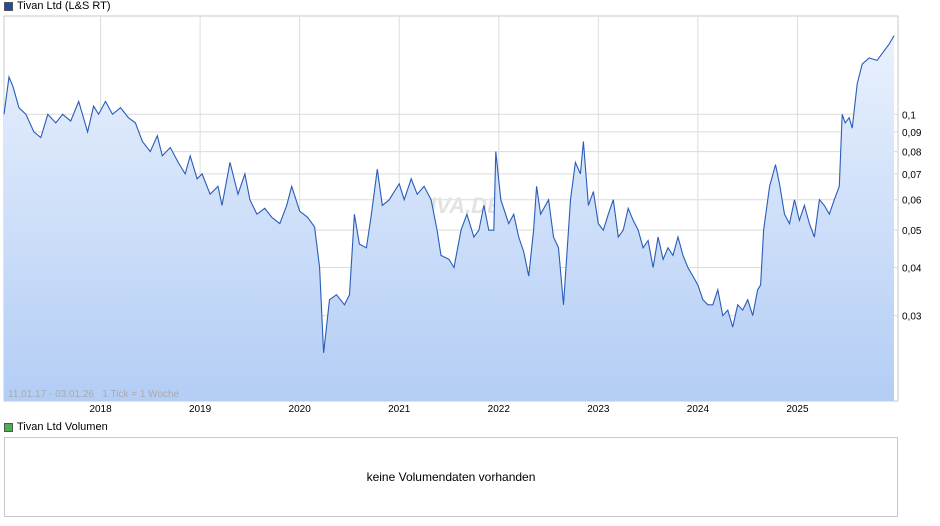 This screenshot has height=526, width=940. Describe the element at coordinates (797, 409) in the screenshot. I see `x-tick-label: 2025` at that location.